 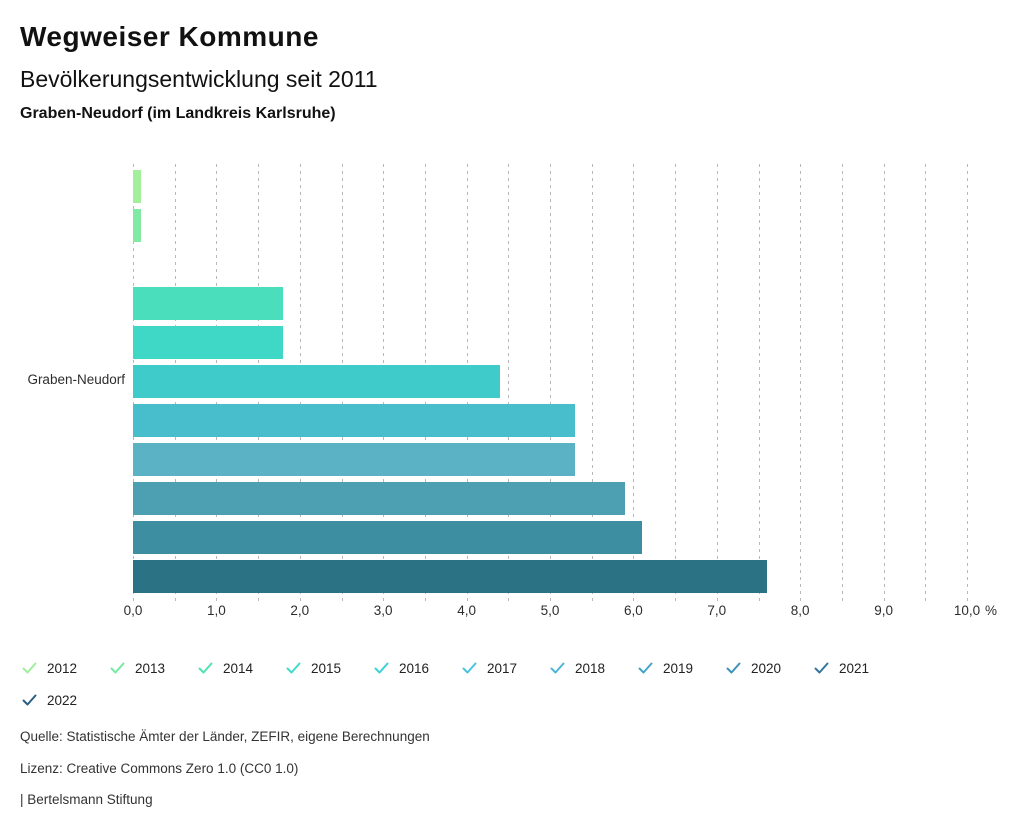 I want to click on legend-label: 2017, so click(x=502, y=668).